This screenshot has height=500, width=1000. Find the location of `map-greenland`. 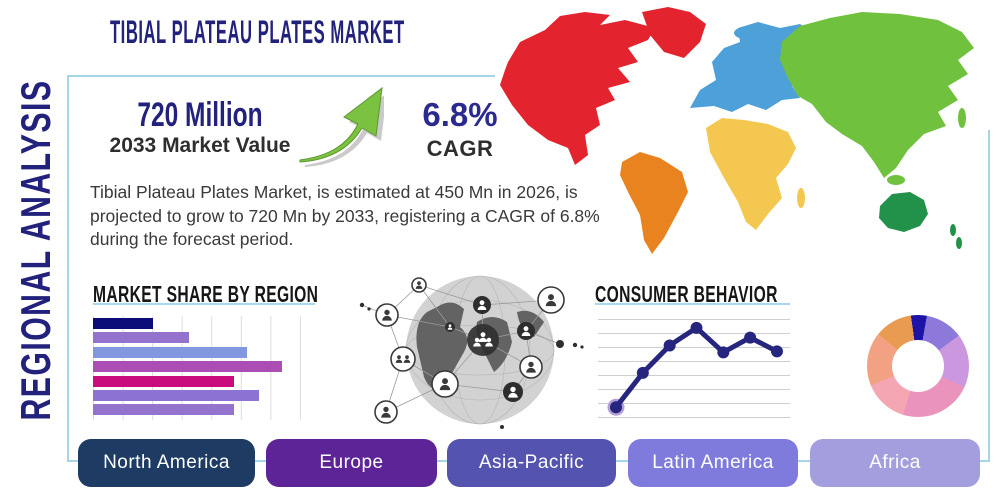

map-greenland is located at coordinates (674, 32).